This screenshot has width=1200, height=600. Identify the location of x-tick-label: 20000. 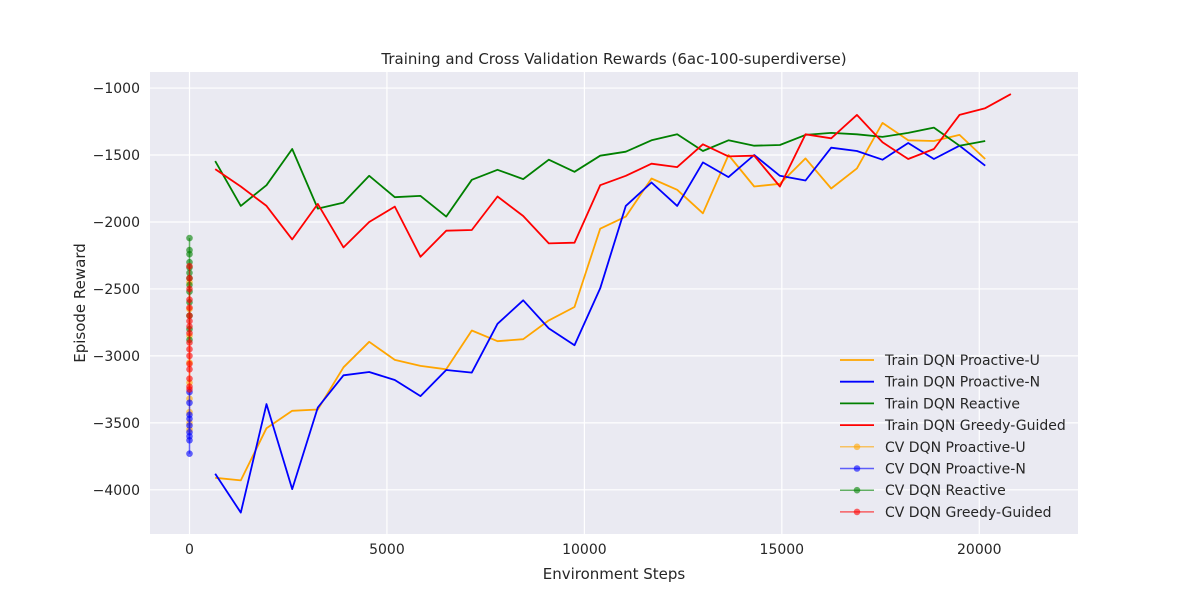
(979, 550).